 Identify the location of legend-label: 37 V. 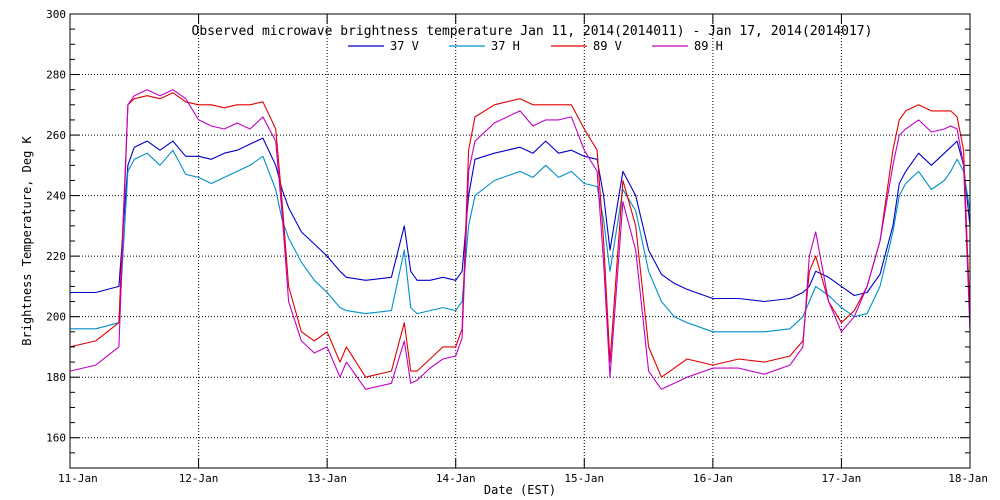
(404, 46).